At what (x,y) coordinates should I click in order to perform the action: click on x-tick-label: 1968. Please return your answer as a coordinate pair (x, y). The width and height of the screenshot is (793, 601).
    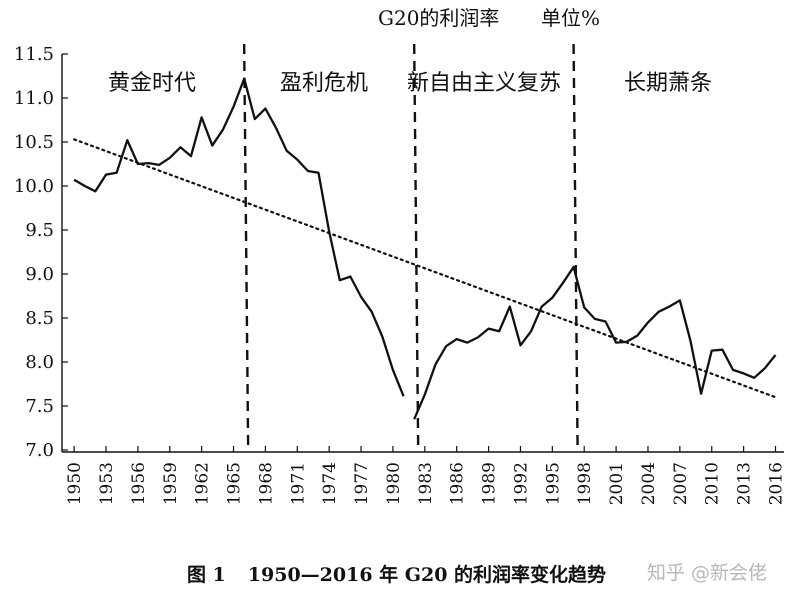
    Looking at the image, I should click on (266, 483).